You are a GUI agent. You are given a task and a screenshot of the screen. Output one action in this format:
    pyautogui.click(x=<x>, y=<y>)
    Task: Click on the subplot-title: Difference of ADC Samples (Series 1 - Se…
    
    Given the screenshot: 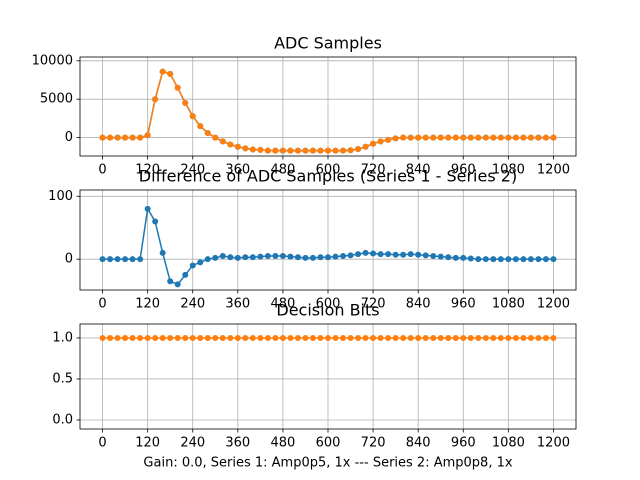 What is the action you would take?
    pyautogui.click(x=328, y=176)
    